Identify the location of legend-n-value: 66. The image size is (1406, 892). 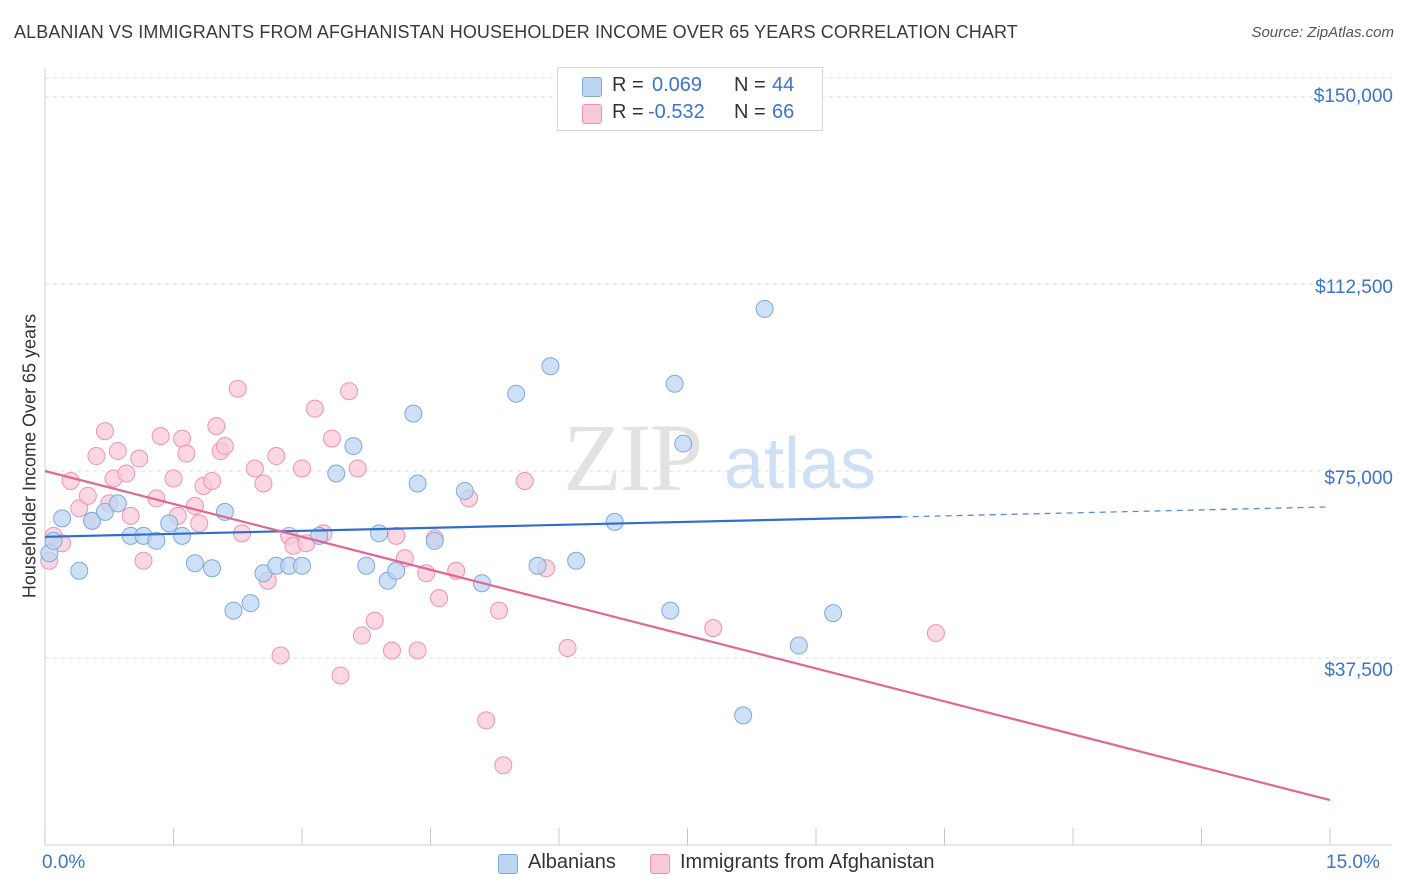
(783, 112).